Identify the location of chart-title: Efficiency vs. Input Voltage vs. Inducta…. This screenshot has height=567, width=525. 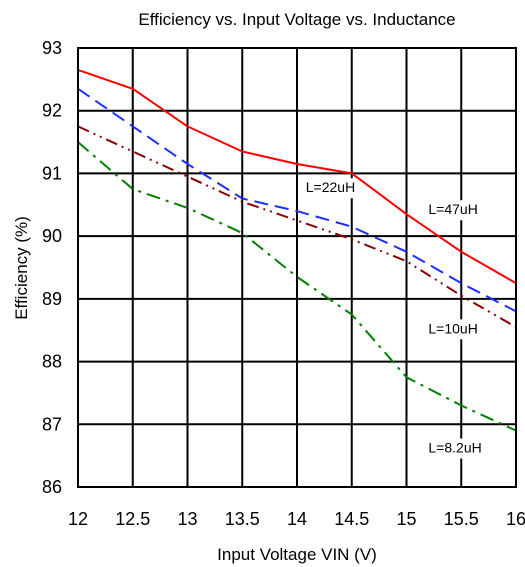
(296, 19).